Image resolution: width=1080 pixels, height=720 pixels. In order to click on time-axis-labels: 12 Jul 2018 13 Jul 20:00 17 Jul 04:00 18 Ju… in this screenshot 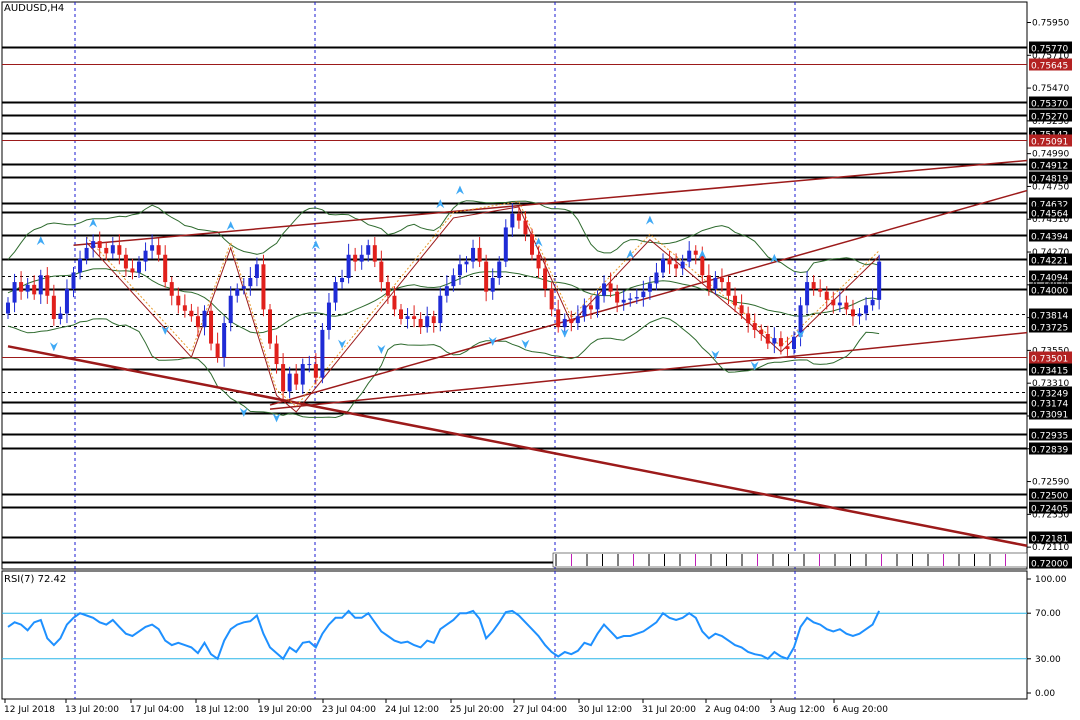, I will do `click(446, 707)`.